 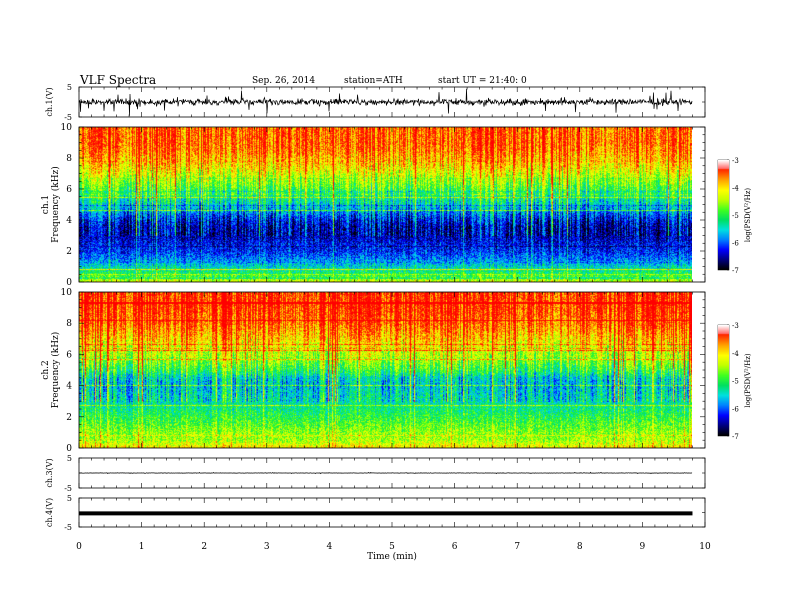 I want to click on time-tick-6: 6, so click(x=455, y=547).